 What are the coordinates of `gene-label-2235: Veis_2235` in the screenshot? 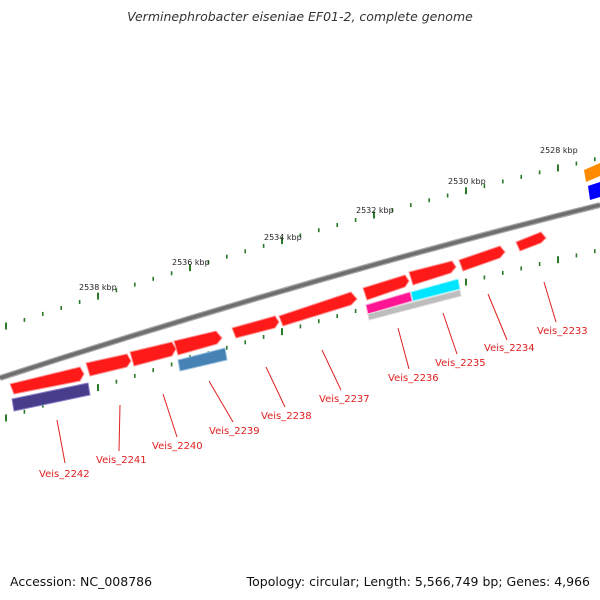 It's located at (460, 363).